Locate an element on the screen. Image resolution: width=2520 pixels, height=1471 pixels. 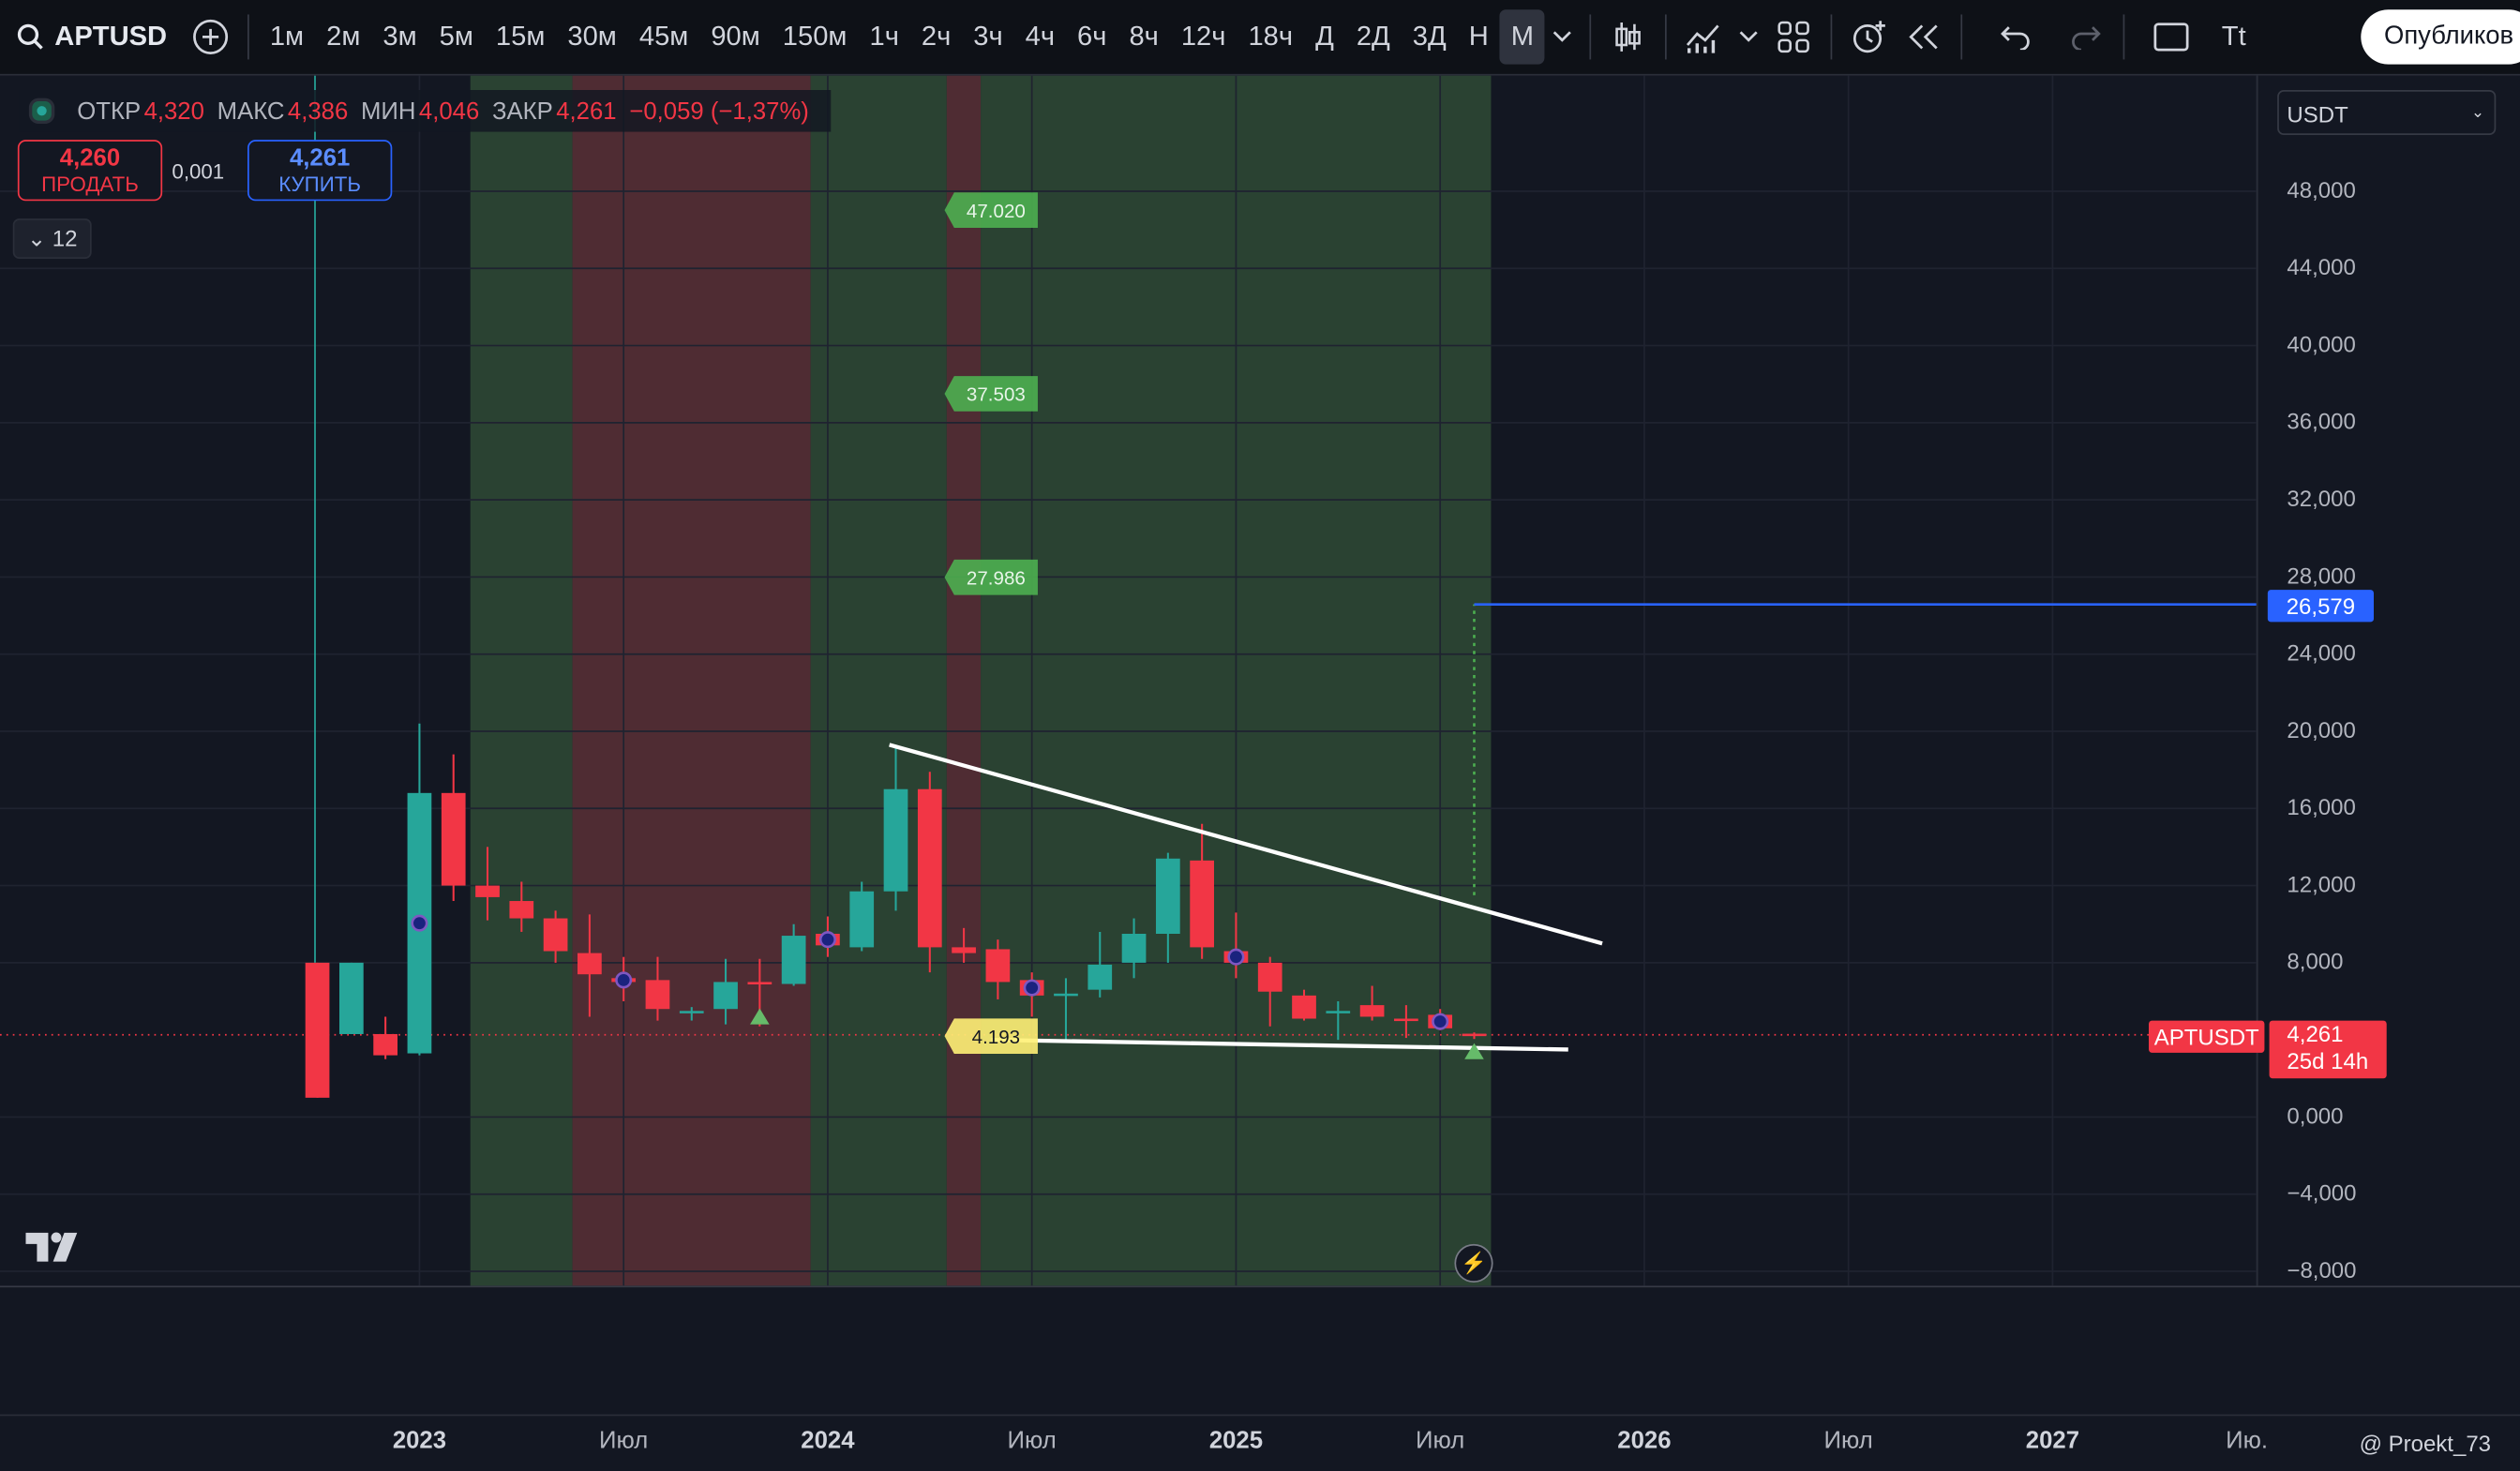
compare-add-button is located at coordinates (210, 36).